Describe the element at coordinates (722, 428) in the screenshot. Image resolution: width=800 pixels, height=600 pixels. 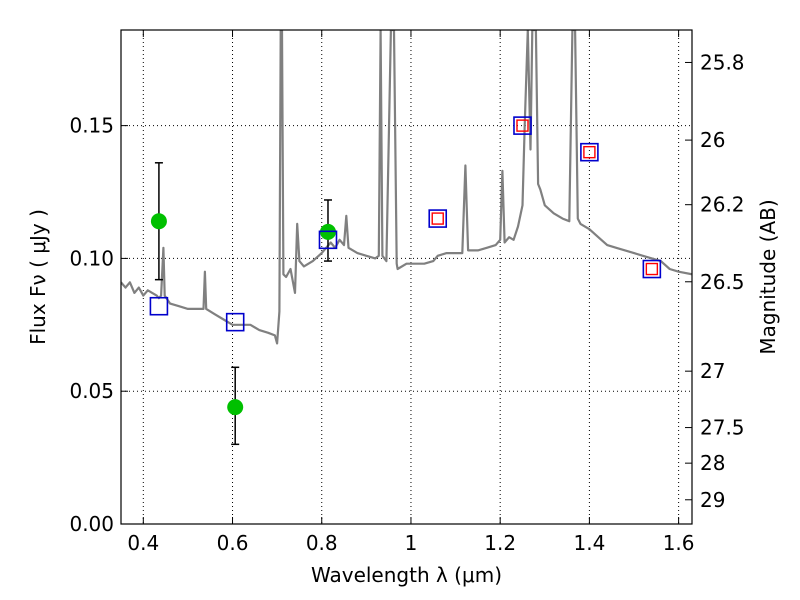
I see `right-tick-label: 27.5` at that location.